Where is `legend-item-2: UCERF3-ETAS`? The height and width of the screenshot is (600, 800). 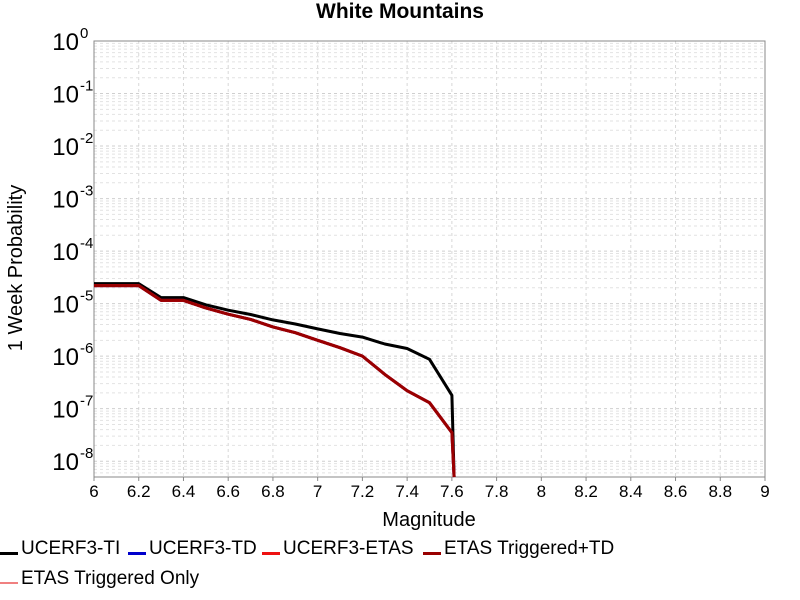
legend-item-2: UCERF3-ETAS is located at coordinates (338, 549).